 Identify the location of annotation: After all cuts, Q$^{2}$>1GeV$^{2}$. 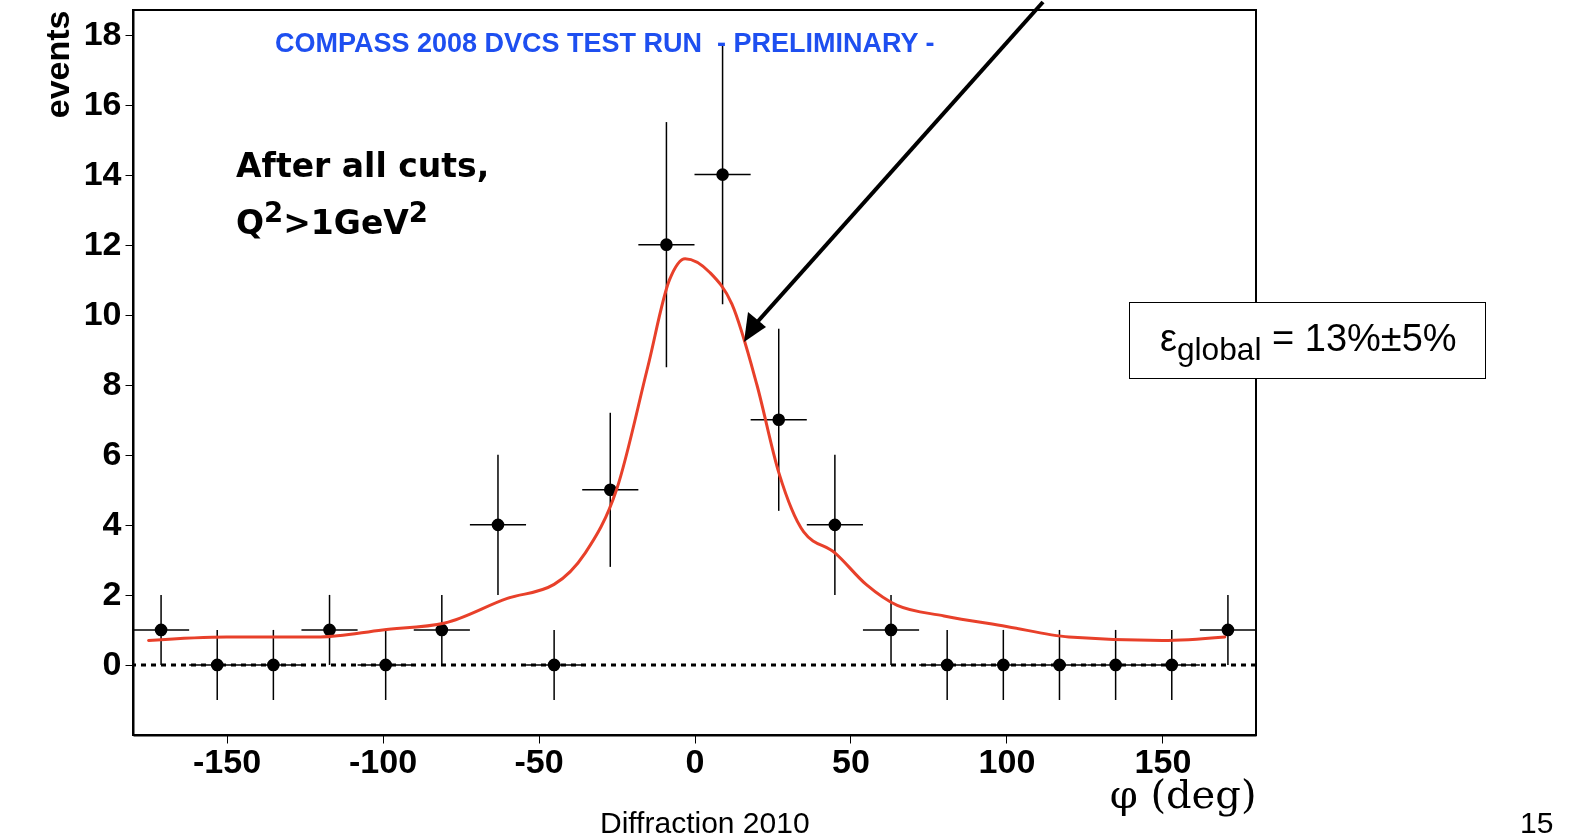
(363, 195).